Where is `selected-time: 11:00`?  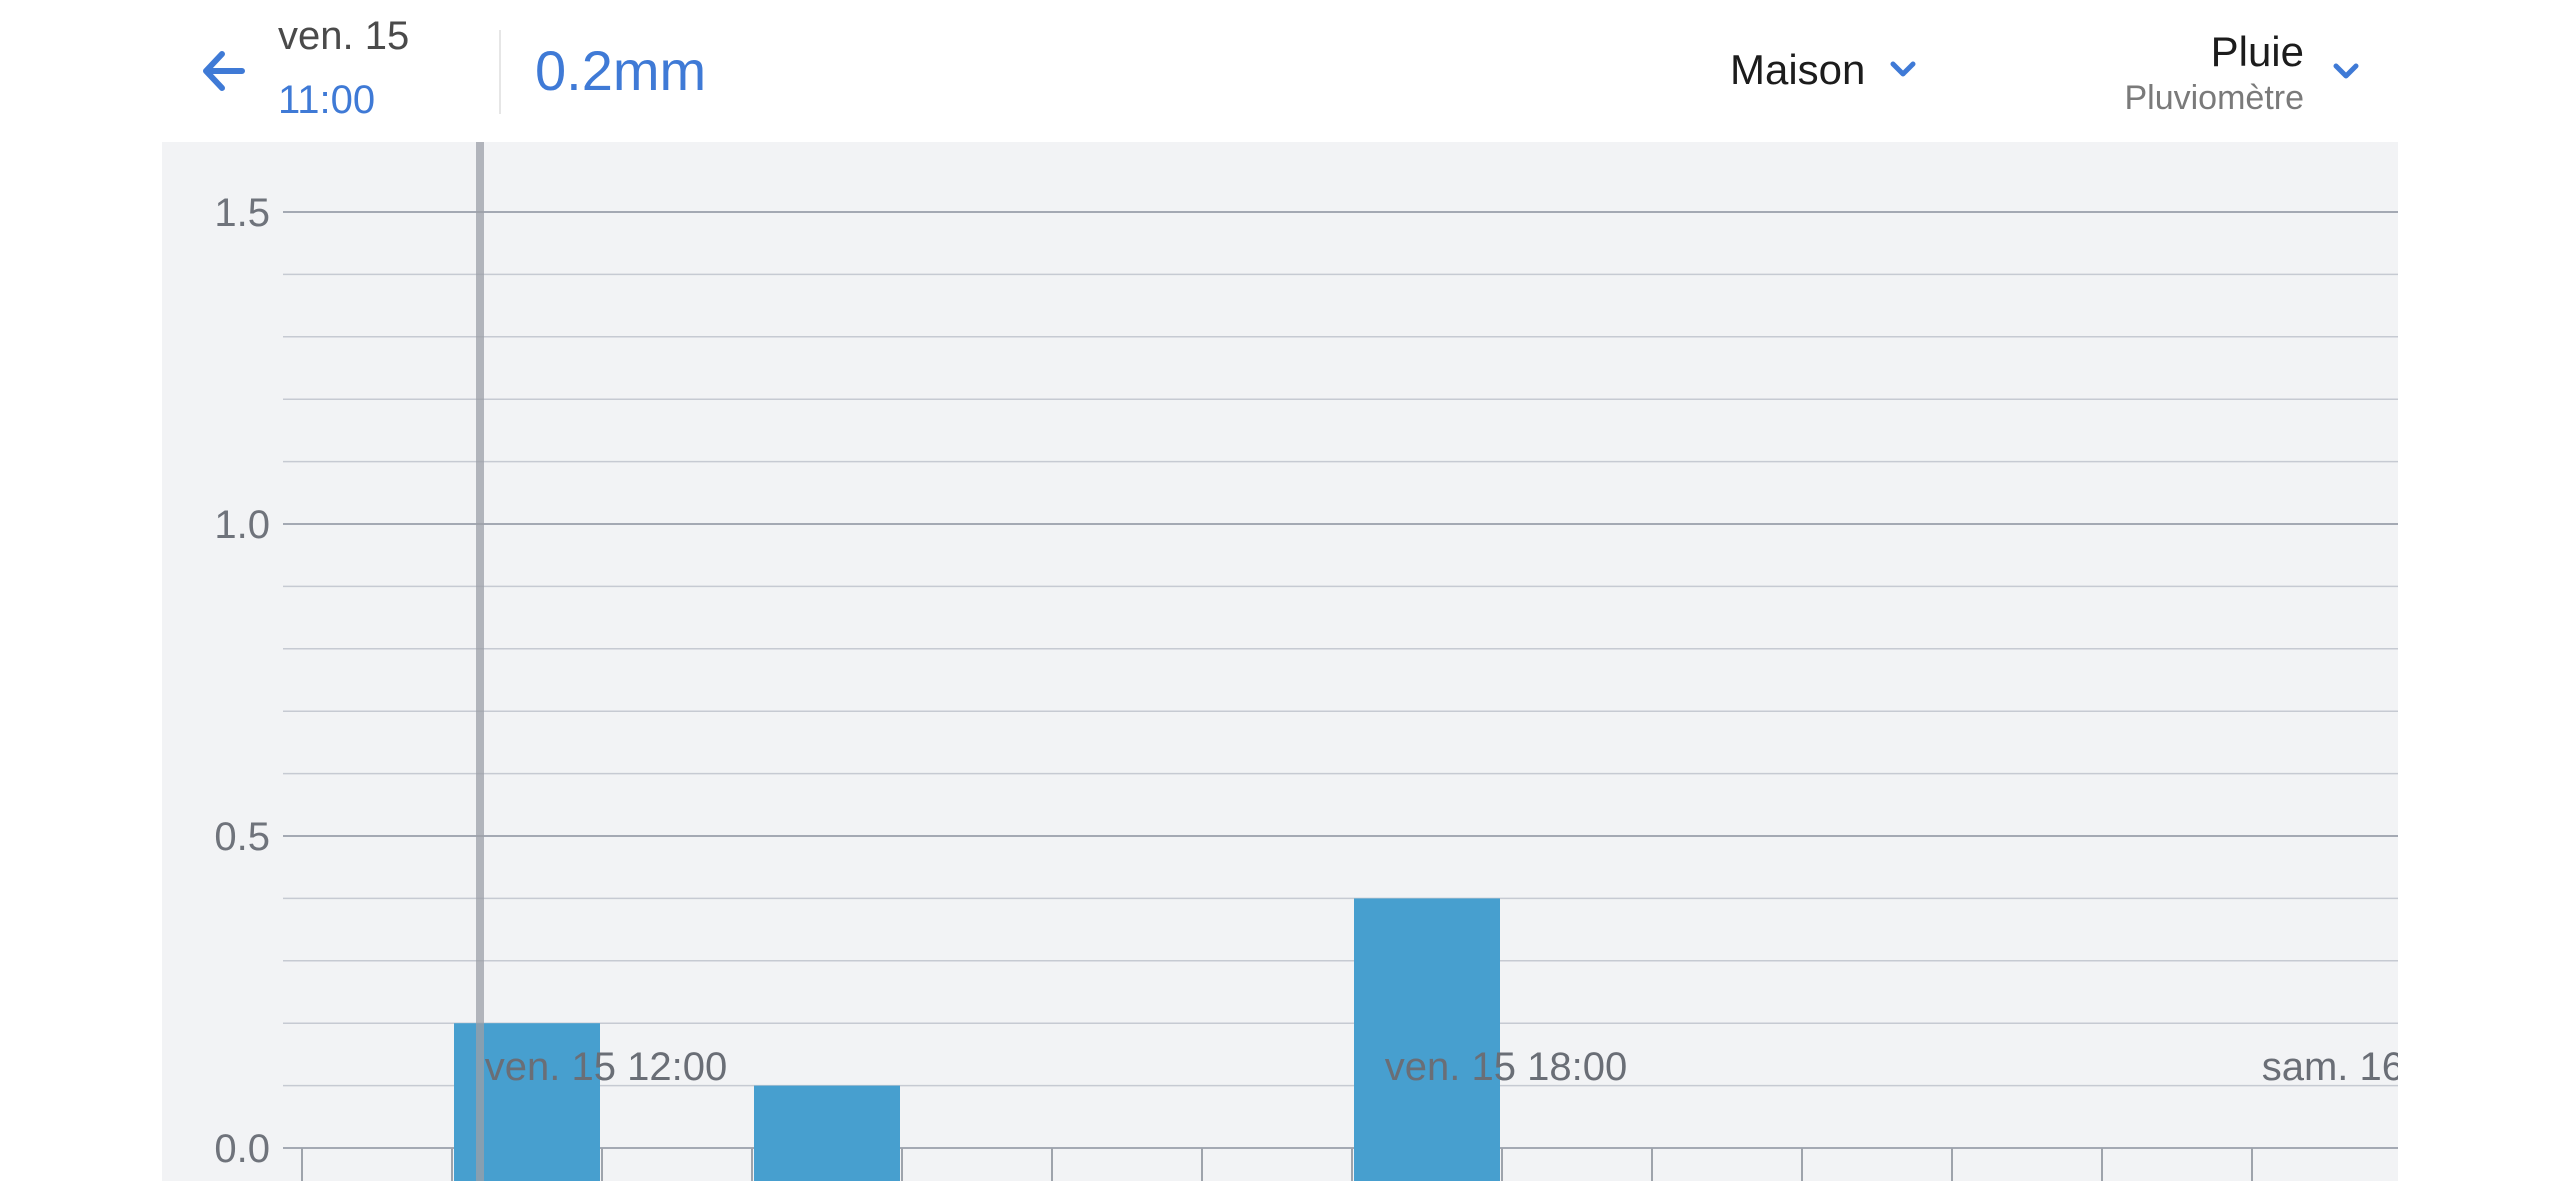 selected-time: 11:00 is located at coordinates (327, 100).